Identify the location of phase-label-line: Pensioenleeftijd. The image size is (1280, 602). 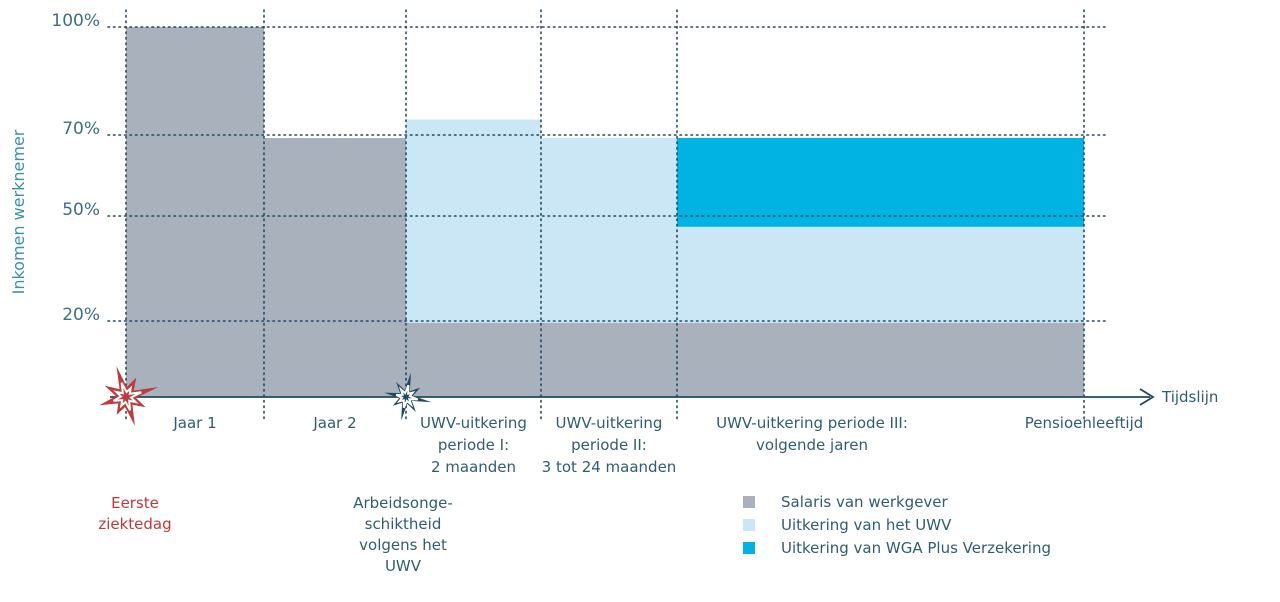
(1084, 423).